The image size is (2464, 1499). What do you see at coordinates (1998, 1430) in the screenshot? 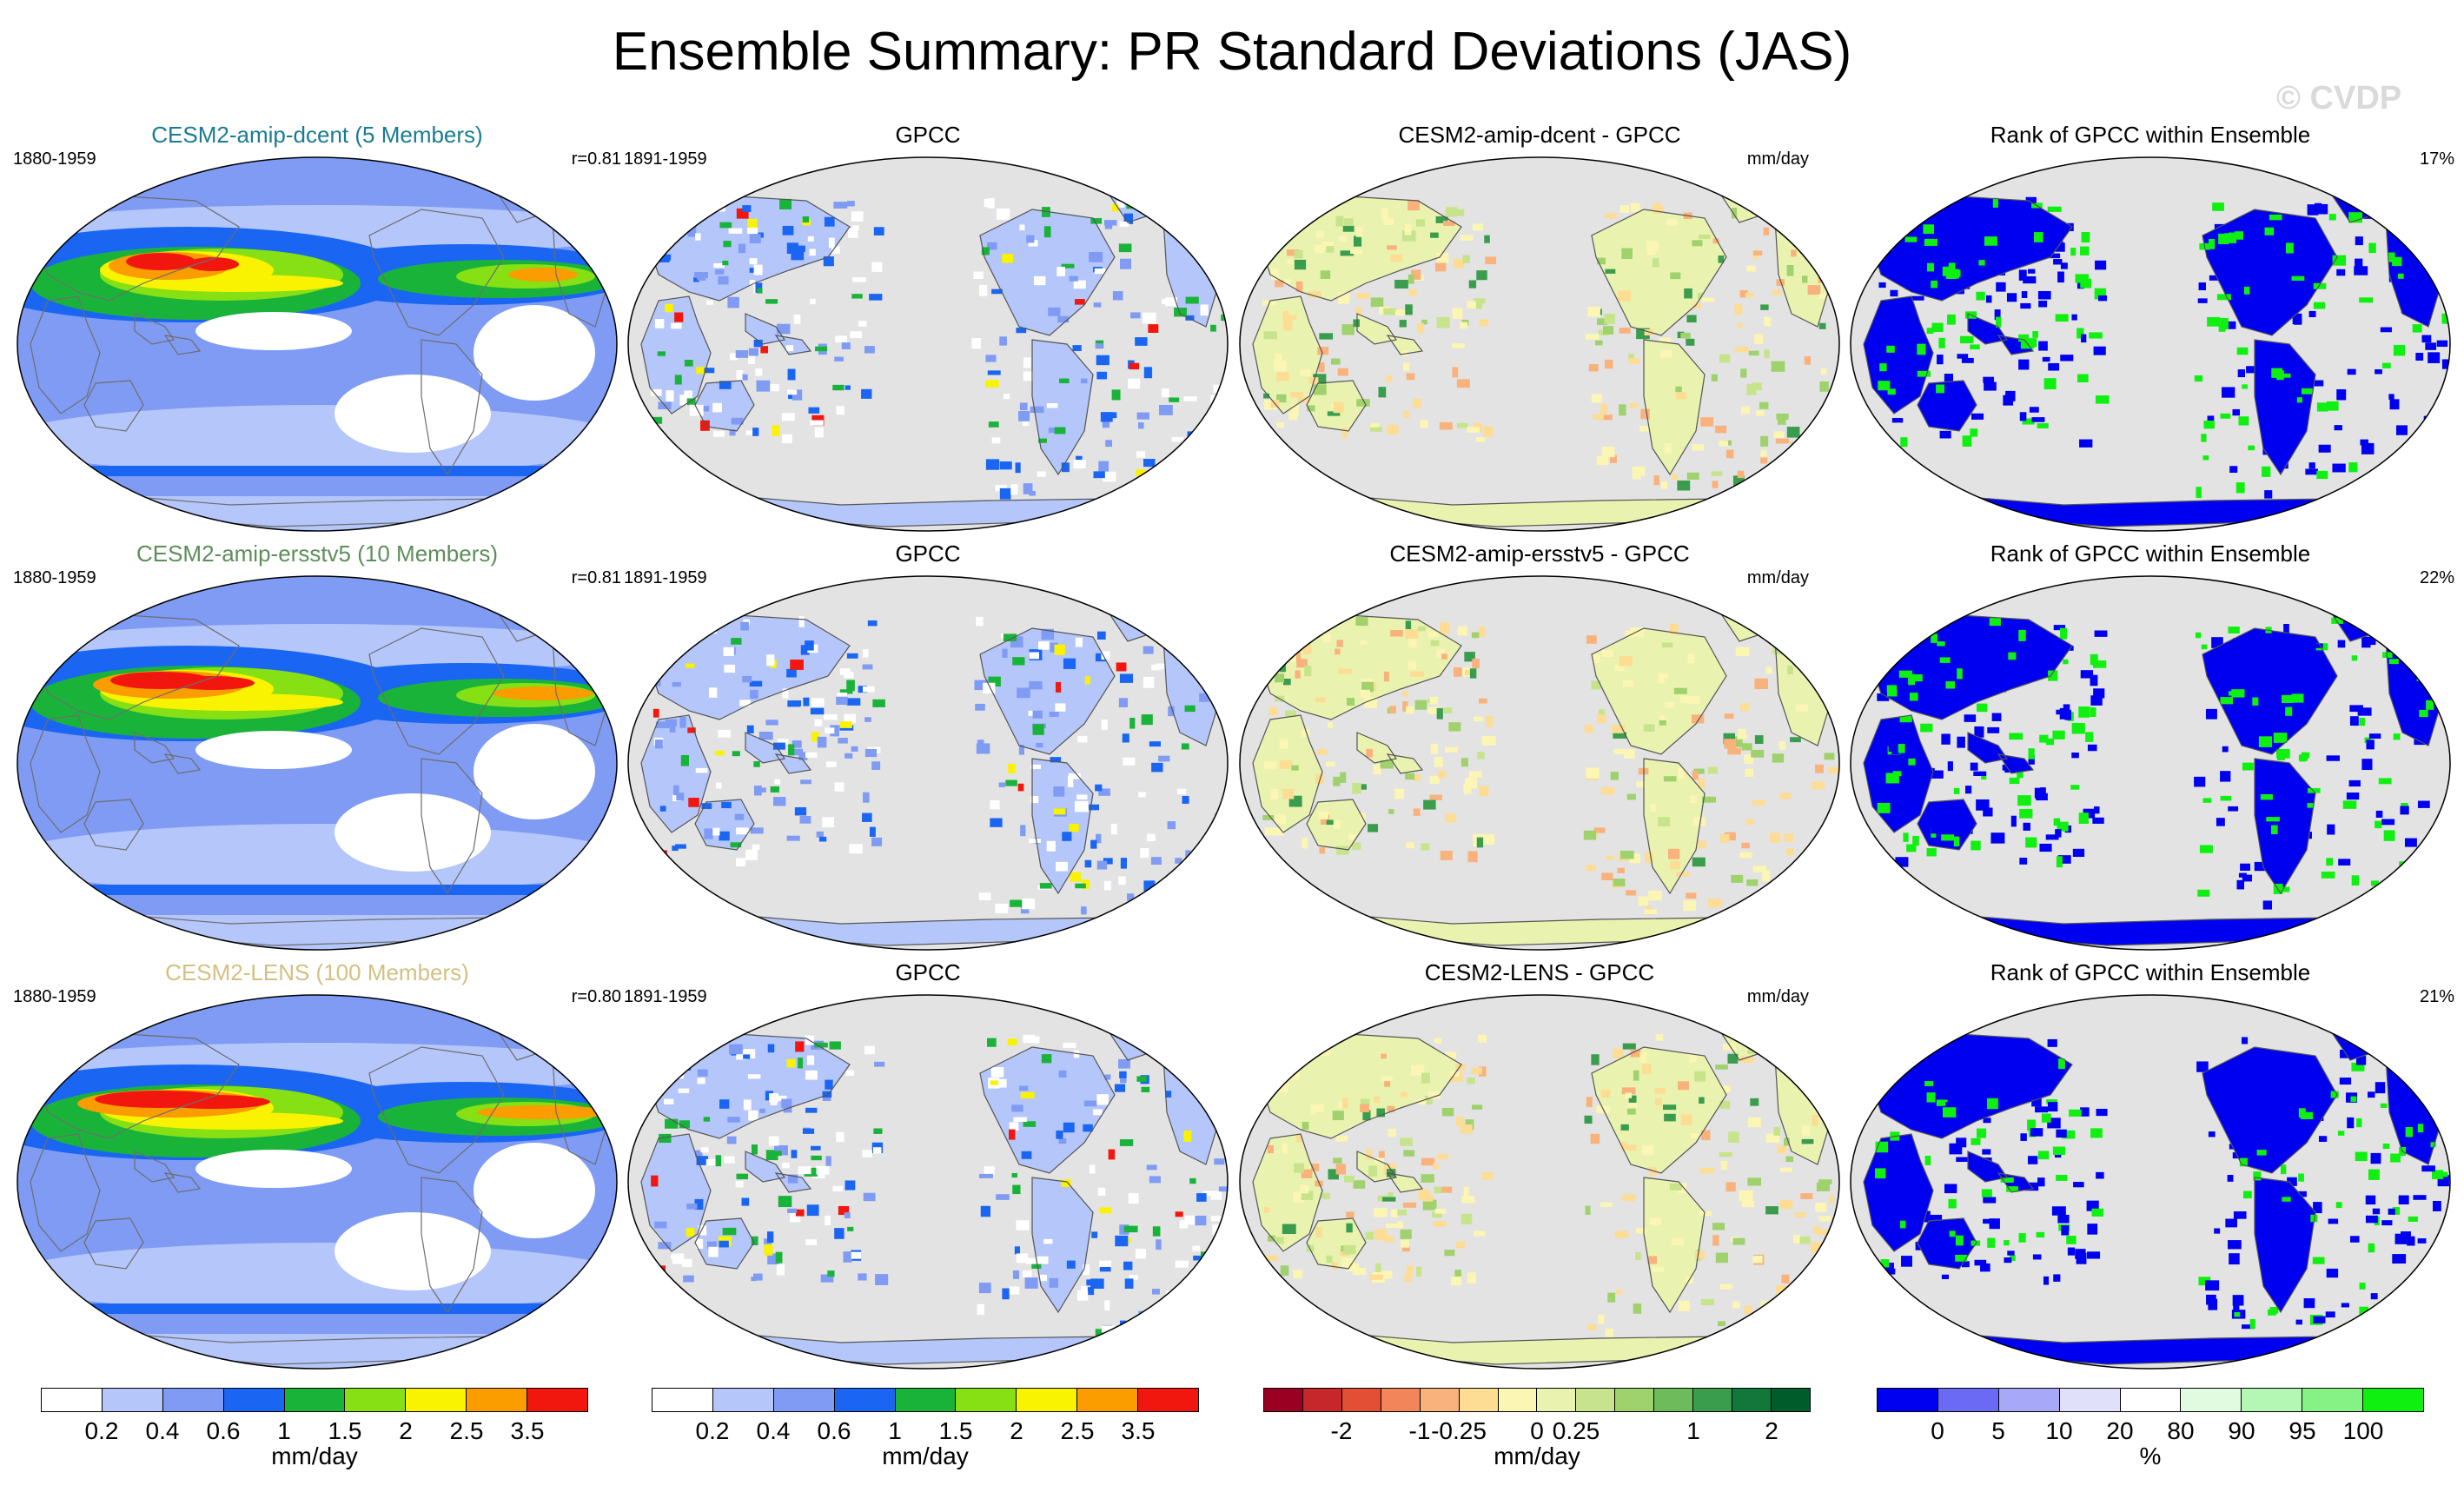
I see `colorbar-tick-label: 5` at bounding box center [1998, 1430].